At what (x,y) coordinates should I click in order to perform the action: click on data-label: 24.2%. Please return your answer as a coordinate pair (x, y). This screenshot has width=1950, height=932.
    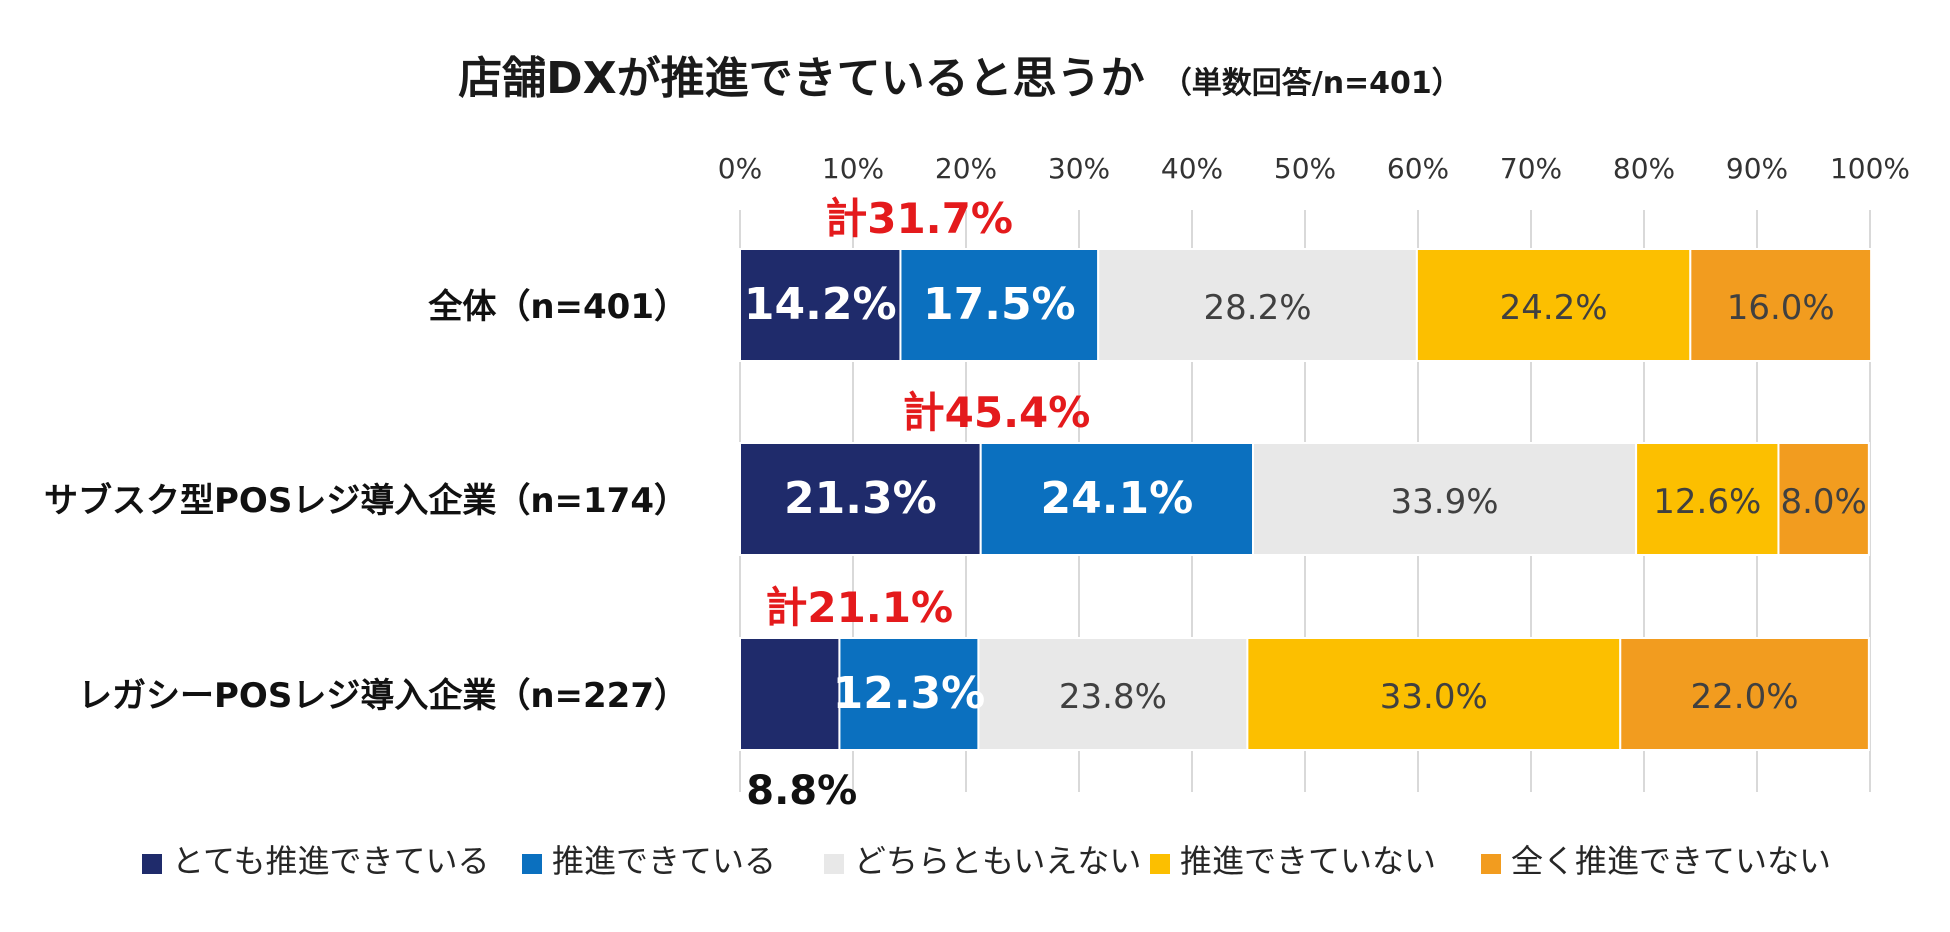
    Looking at the image, I should click on (1554, 308).